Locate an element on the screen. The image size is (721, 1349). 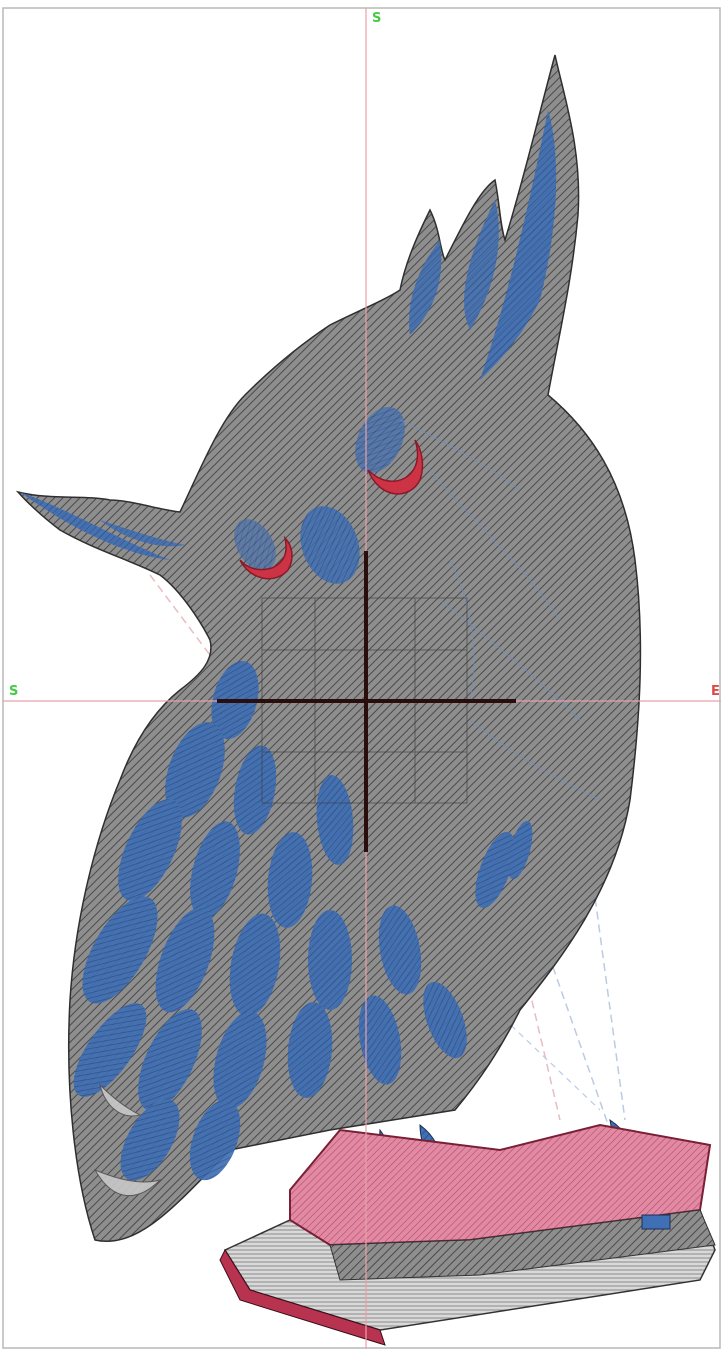
owl-eye-right is located at coordinates (395, 467).